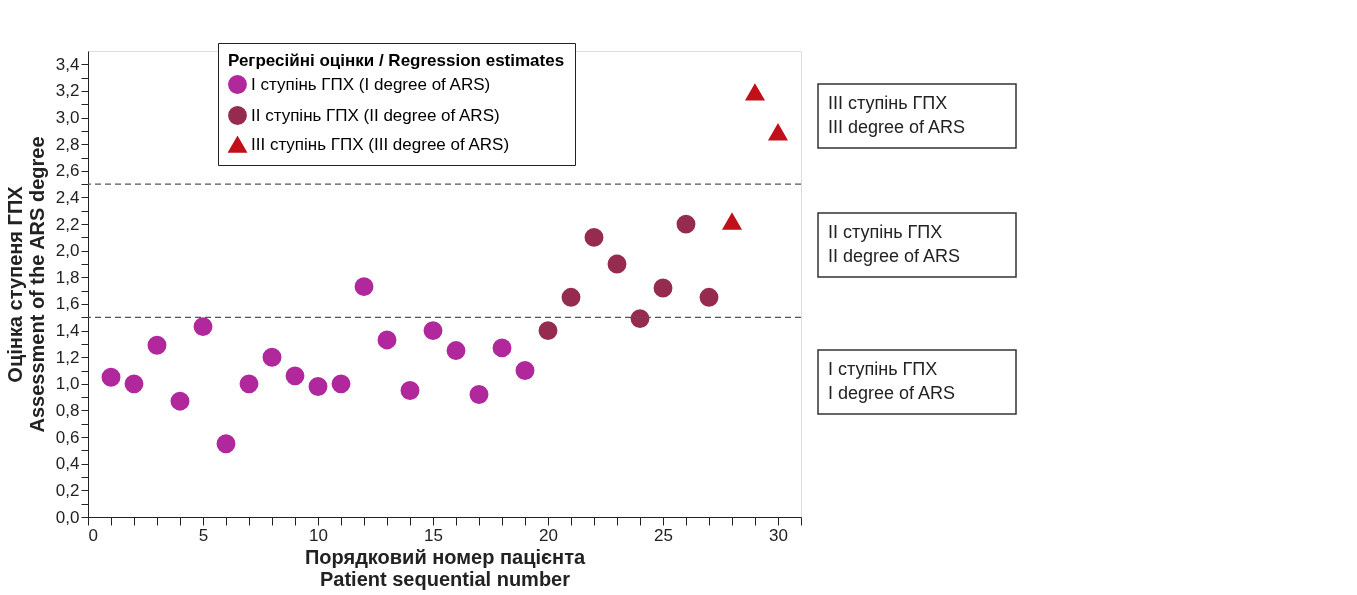 This screenshot has height=595, width=1357. What do you see at coordinates (380, 144) in the screenshot?
I see `legend-label: III ступінь ГПХ (III degree of ARS)` at bounding box center [380, 144].